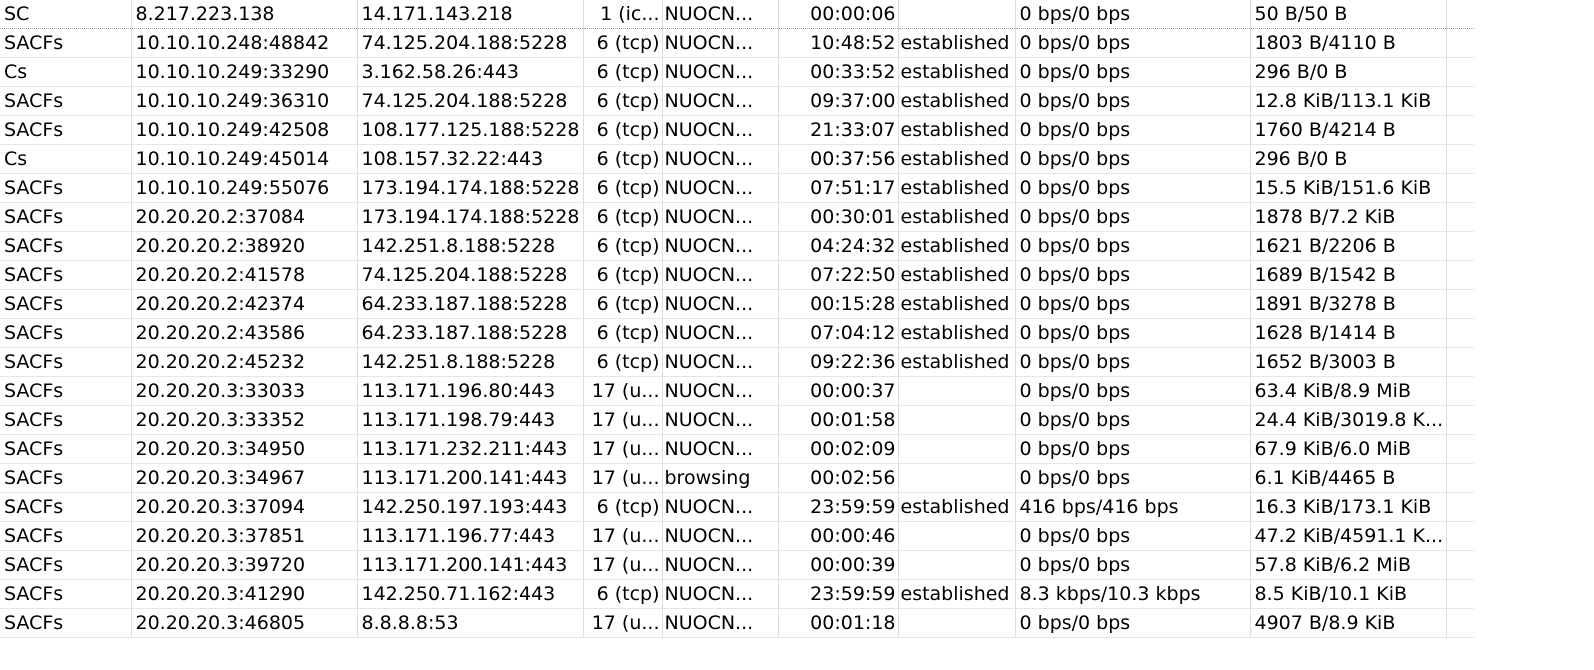  Describe the element at coordinates (244, 188) in the screenshot. I see `src-address-cell: 10.10.10.249:55076` at that location.